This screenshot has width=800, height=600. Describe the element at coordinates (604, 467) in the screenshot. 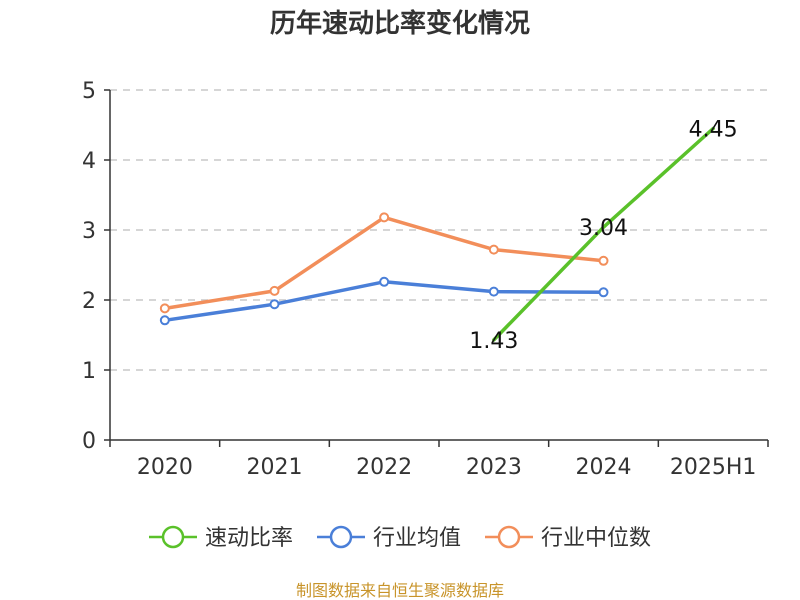

I see `x-tick-label: 2024` at that location.